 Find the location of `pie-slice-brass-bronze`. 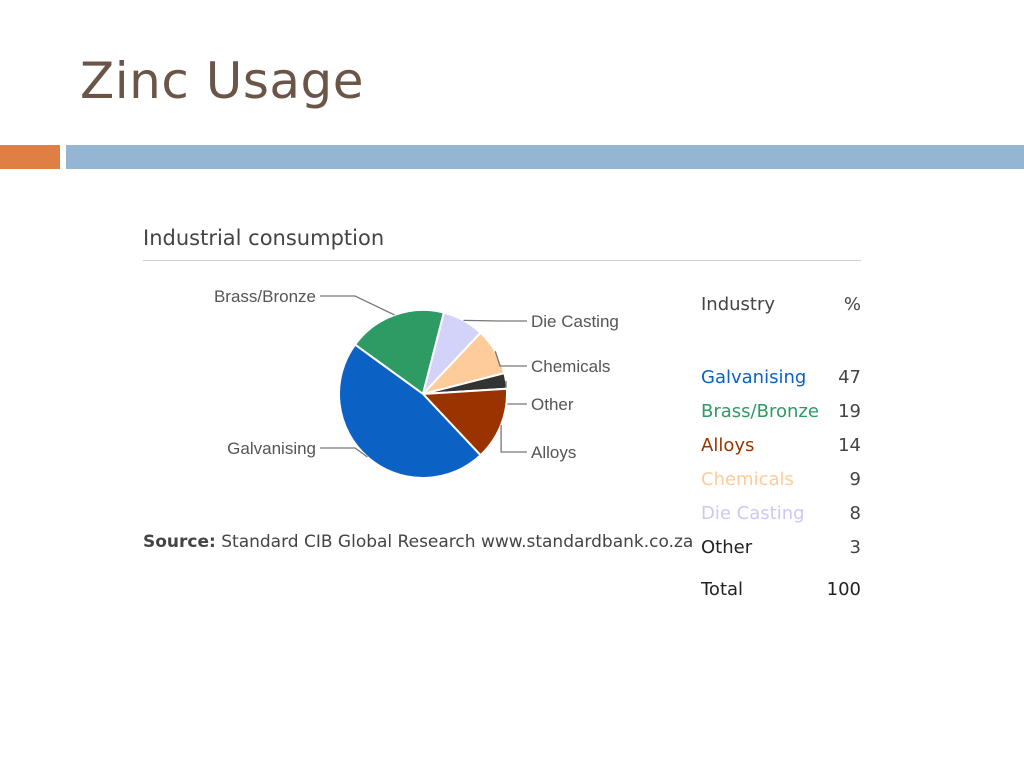

pie-slice-brass-bronze is located at coordinates (399, 352).